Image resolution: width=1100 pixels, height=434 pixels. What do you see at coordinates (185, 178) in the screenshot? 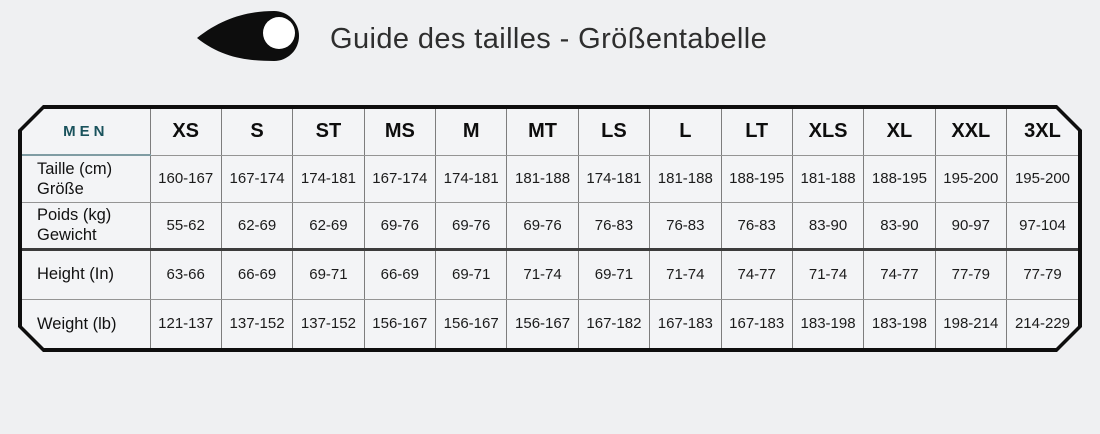
I see `size-cell: 160-167` at bounding box center [185, 178].